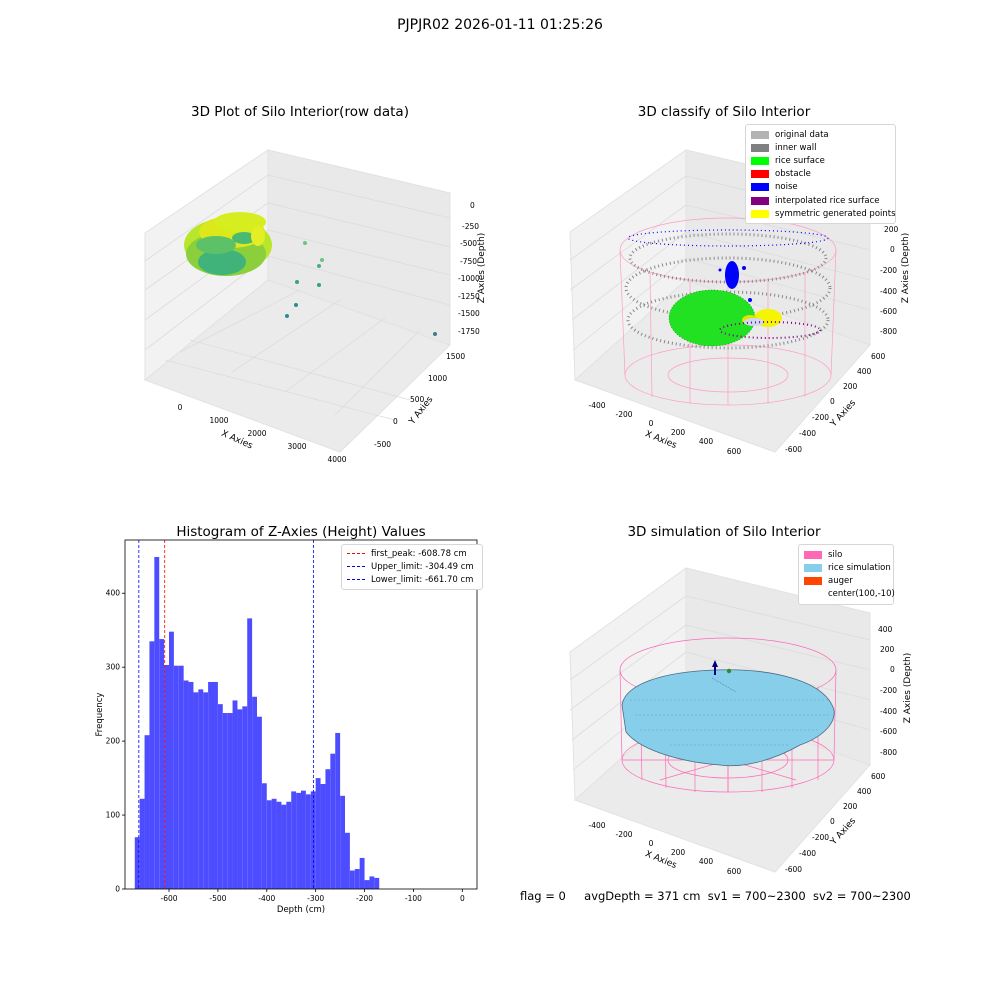 The image size is (1000, 1000). I want to click on legend-entry: Lower_limit: -661.70 cm, so click(412, 579).